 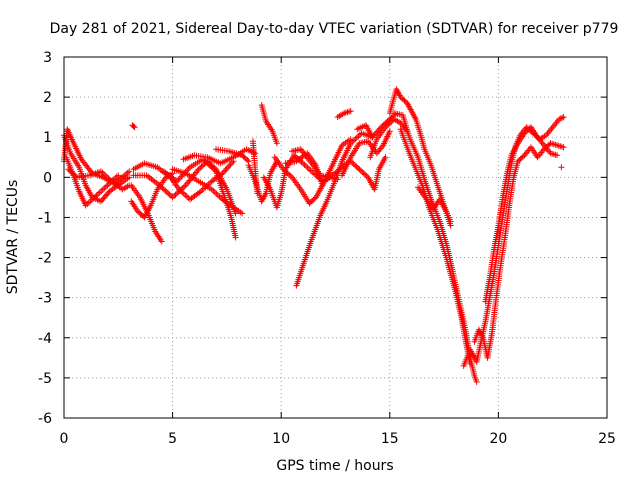 I want to click on y-tick-label: 0, so click(x=47, y=178).